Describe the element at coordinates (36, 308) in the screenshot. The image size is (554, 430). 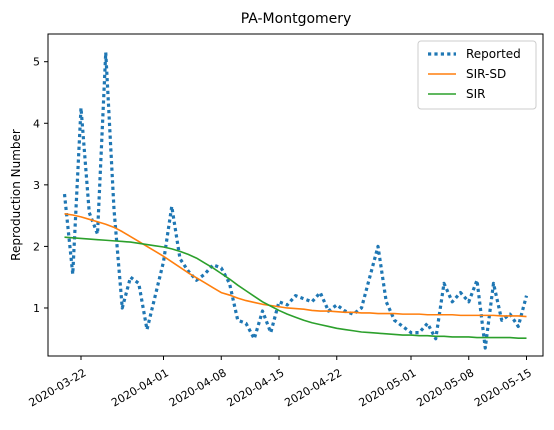
I see `y-tick-label: 1` at that location.